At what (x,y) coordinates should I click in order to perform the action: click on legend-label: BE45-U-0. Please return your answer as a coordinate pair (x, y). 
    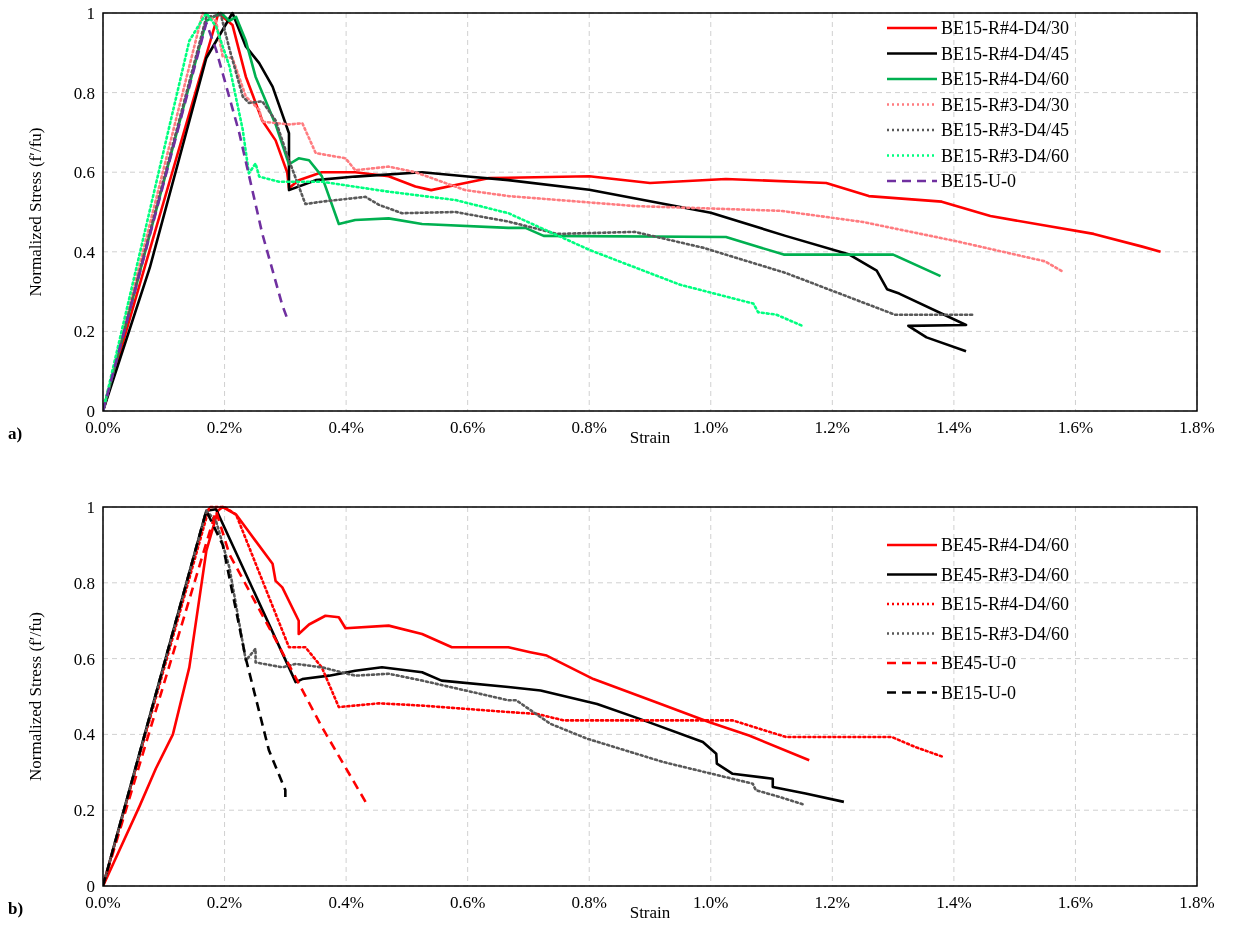
    Looking at the image, I should click on (978, 663).